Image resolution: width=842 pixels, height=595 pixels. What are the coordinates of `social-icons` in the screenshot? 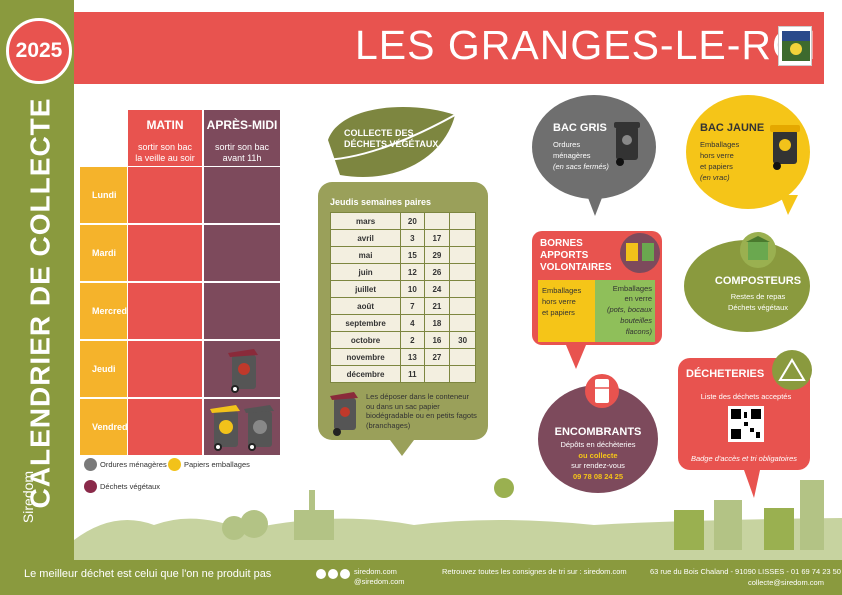 It's located at (333, 574).